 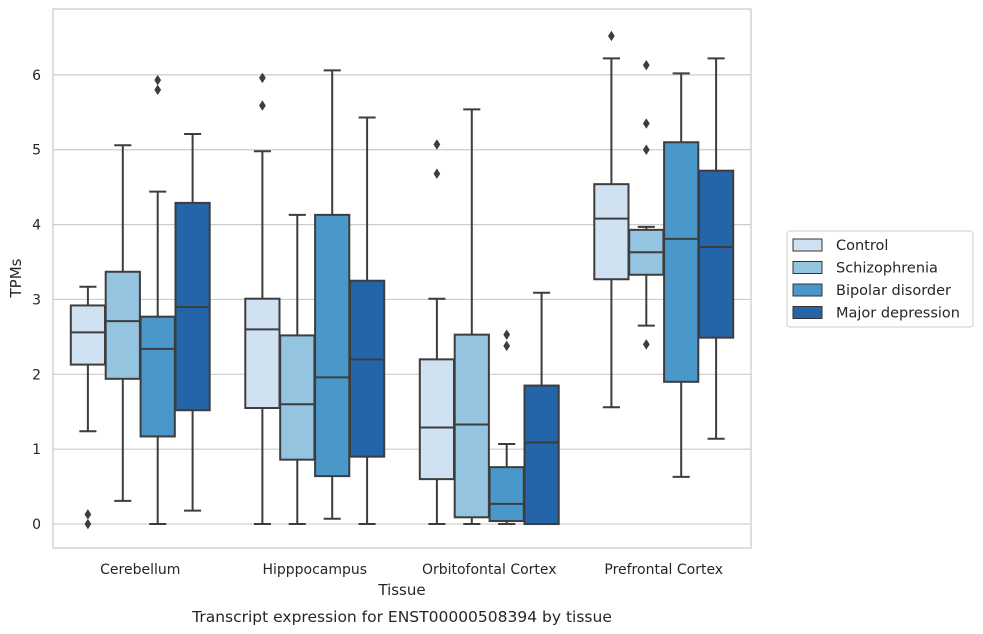 I want to click on y-tick-label: 3, so click(x=36, y=300).